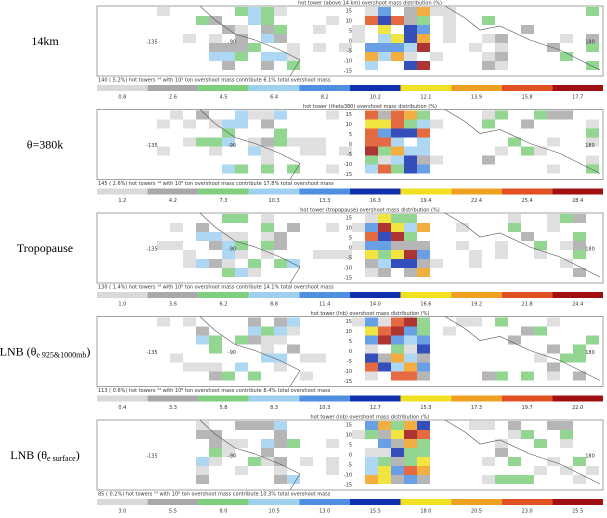 The height and width of the screenshot is (518, 607). What do you see at coordinates (348, 175) in the screenshot?
I see `lat-label: -15` at bounding box center [348, 175].